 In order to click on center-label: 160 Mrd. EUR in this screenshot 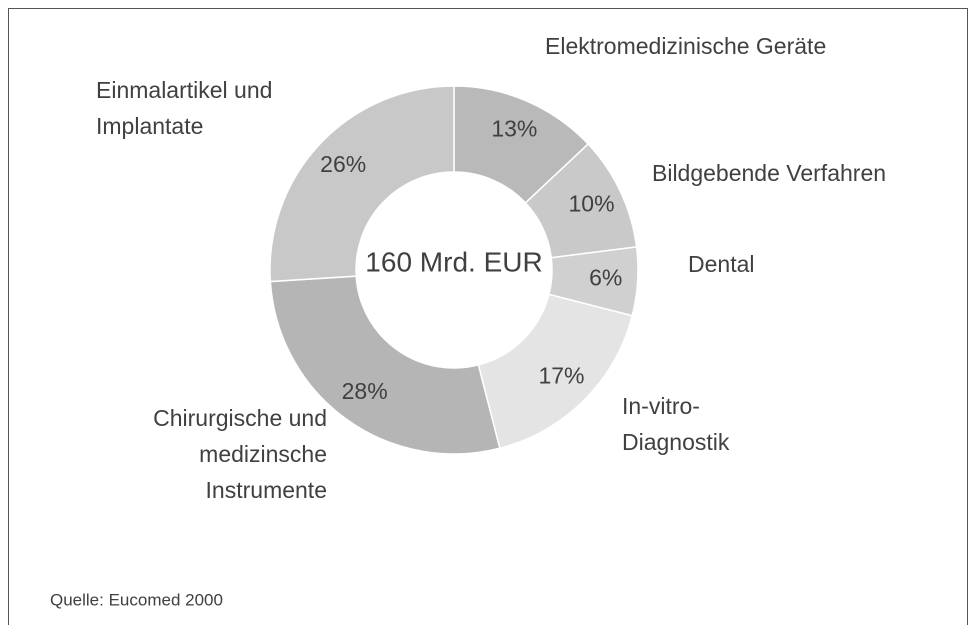, I will do `click(453, 261)`.